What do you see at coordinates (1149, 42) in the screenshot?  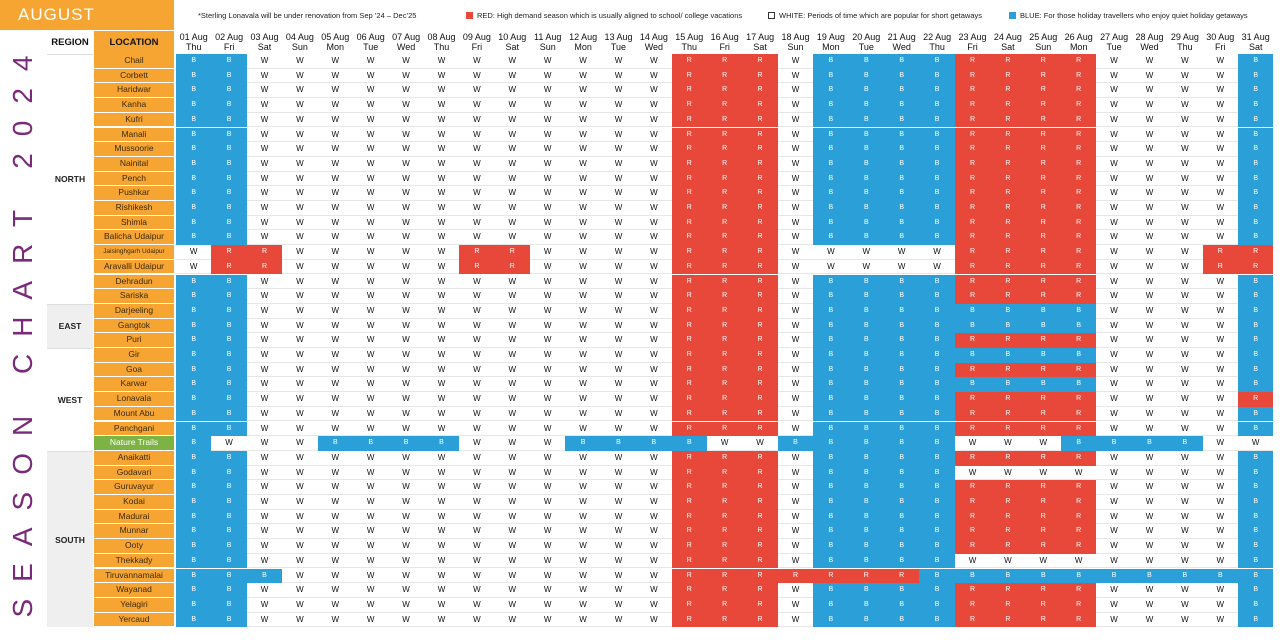 I see `date-header: 28 Aug Wed` at bounding box center [1149, 42].